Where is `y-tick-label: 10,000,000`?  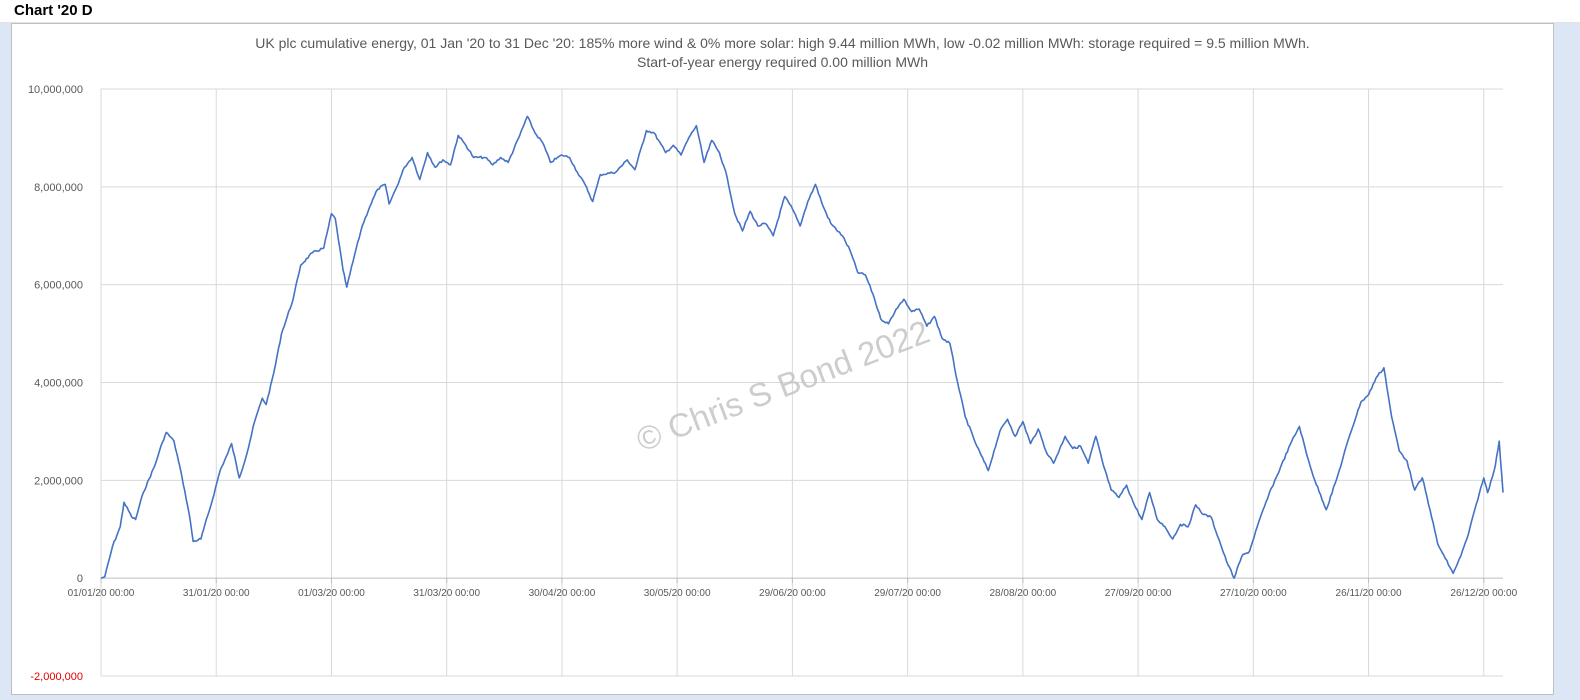 y-tick-label: 10,000,000 is located at coordinates (55, 90).